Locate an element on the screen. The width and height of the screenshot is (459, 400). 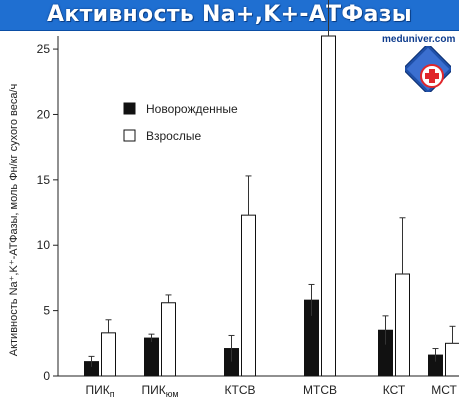
x-category-label: ПИКп is located at coordinates (99, 391).